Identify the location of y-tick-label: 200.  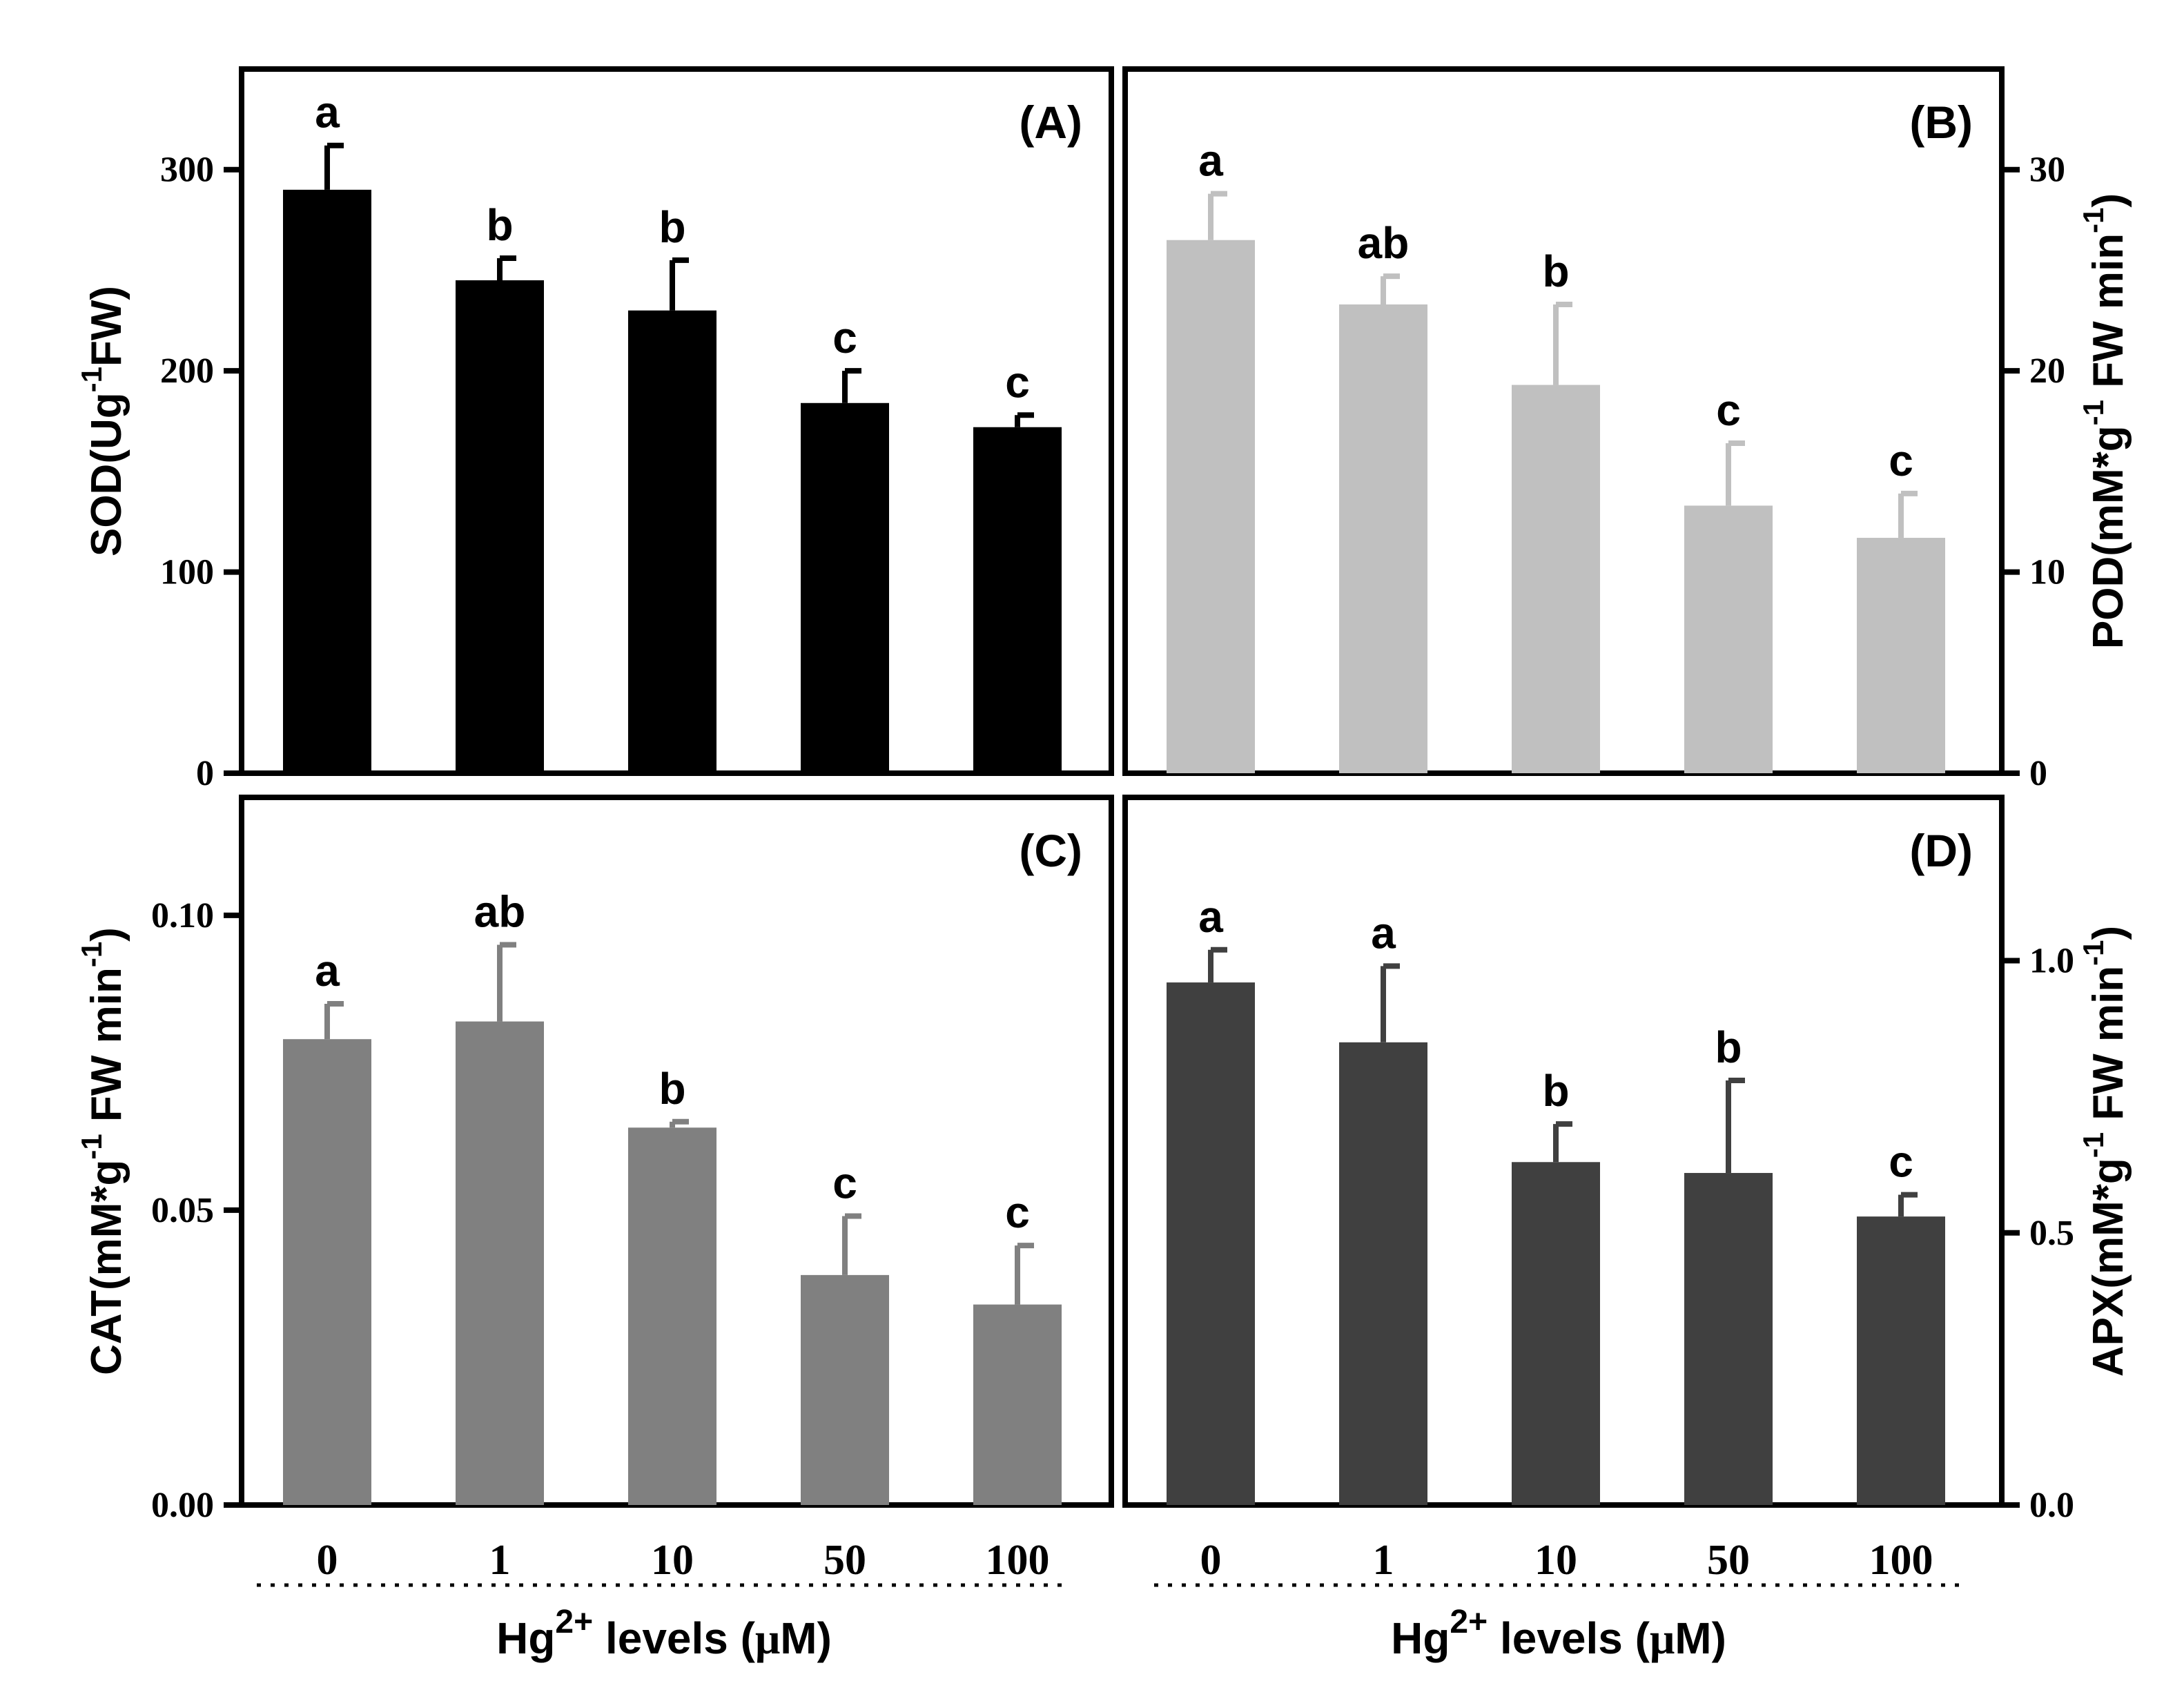
(187, 371).